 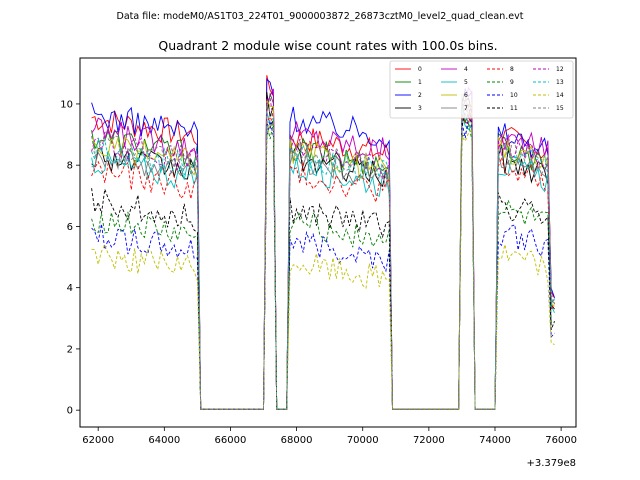 I want to click on y-tick-label: 2, so click(x=70, y=349).